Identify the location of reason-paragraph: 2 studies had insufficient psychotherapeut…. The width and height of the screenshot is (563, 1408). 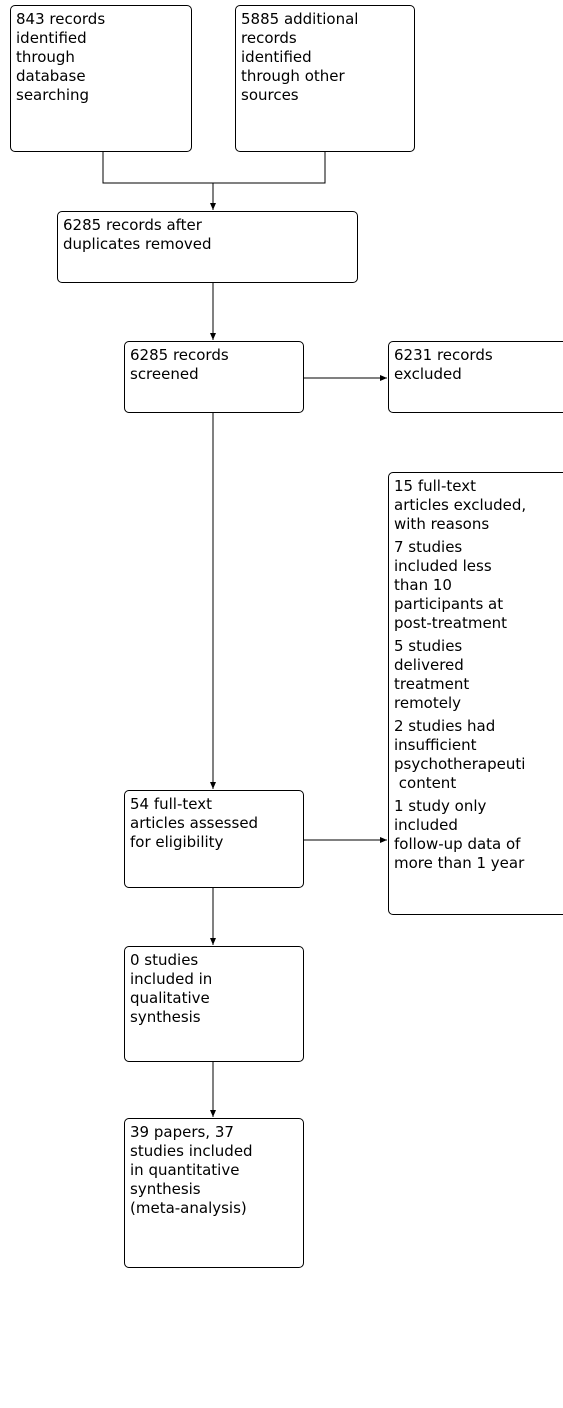
(478, 755).